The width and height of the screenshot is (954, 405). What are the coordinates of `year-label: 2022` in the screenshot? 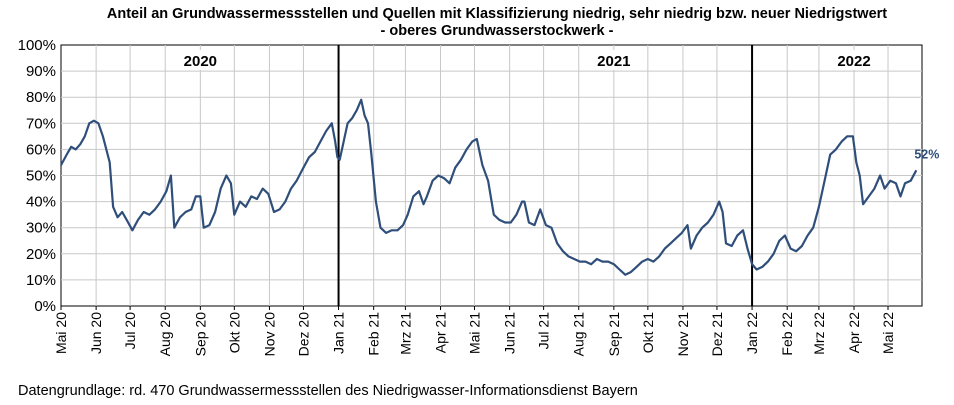 It's located at (853, 61).